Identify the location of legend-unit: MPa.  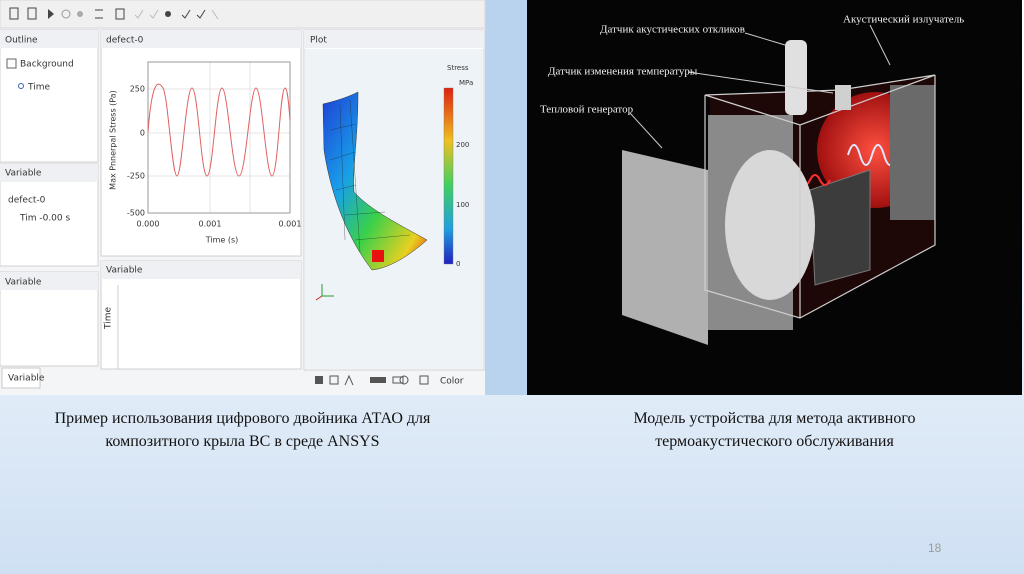
(466, 83).